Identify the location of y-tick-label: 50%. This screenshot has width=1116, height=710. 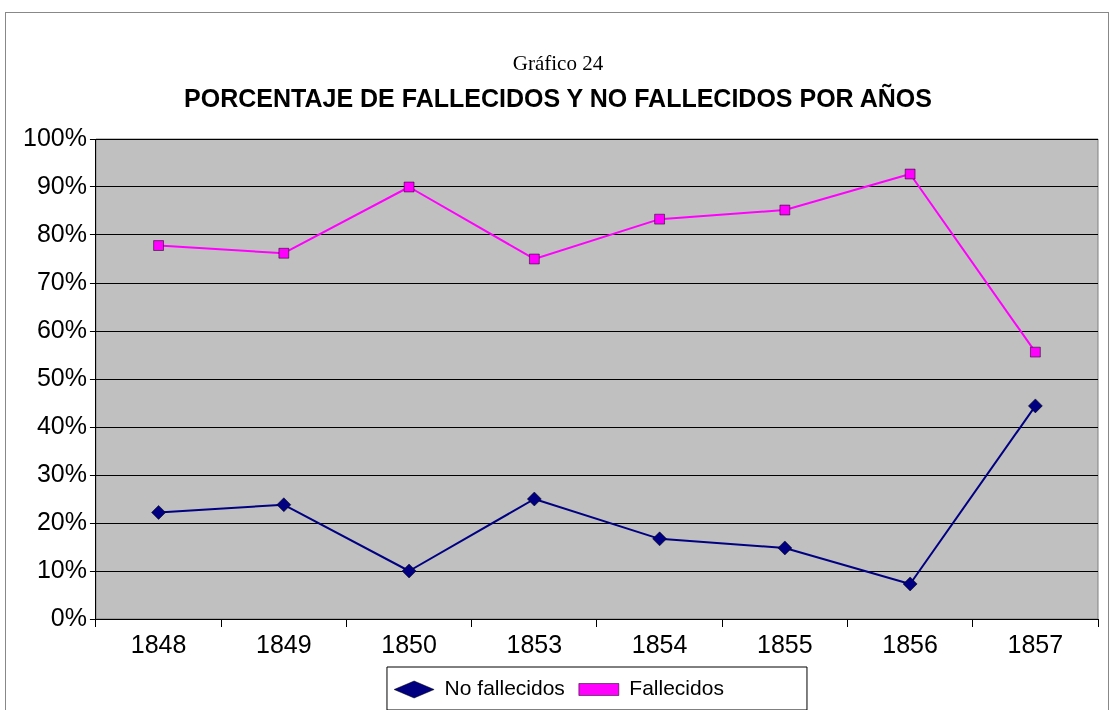
(61, 376).